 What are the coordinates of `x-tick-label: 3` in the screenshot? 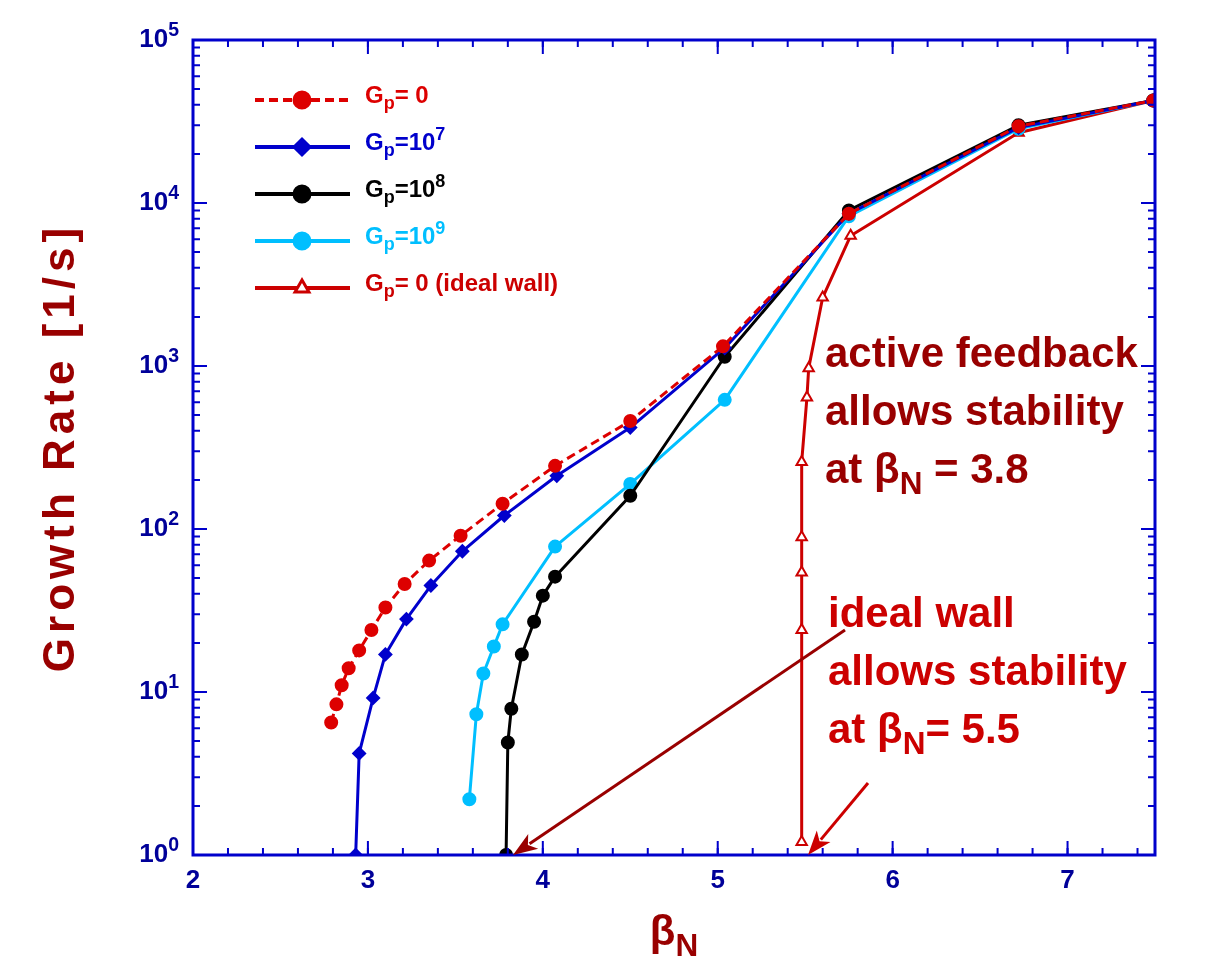 It's located at (368, 879).